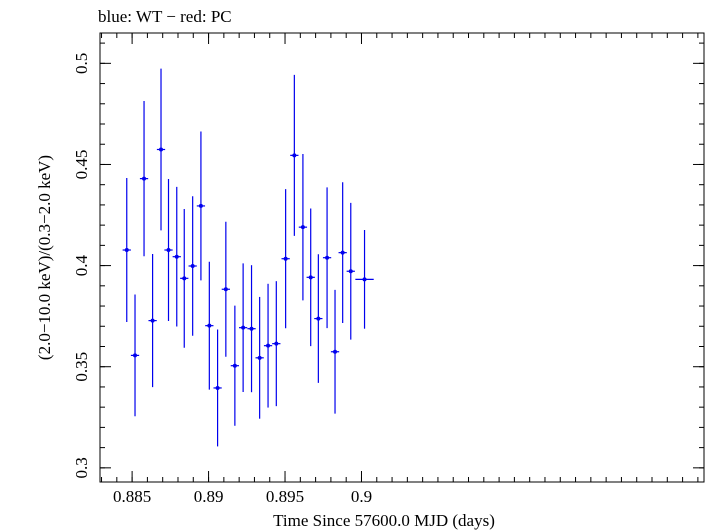 Image resolution: width=705 pixels, height=532 pixels. What do you see at coordinates (81, 63) in the screenshot?
I see `y-tick-label: 0.5` at bounding box center [81, 63].